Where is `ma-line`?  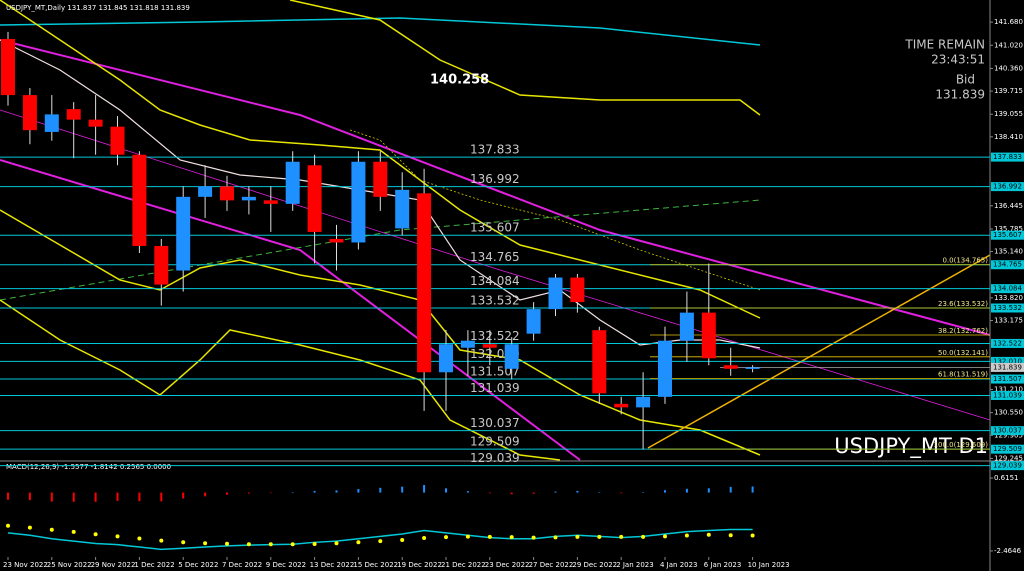
ma-line is located at coordinates (380, 31).